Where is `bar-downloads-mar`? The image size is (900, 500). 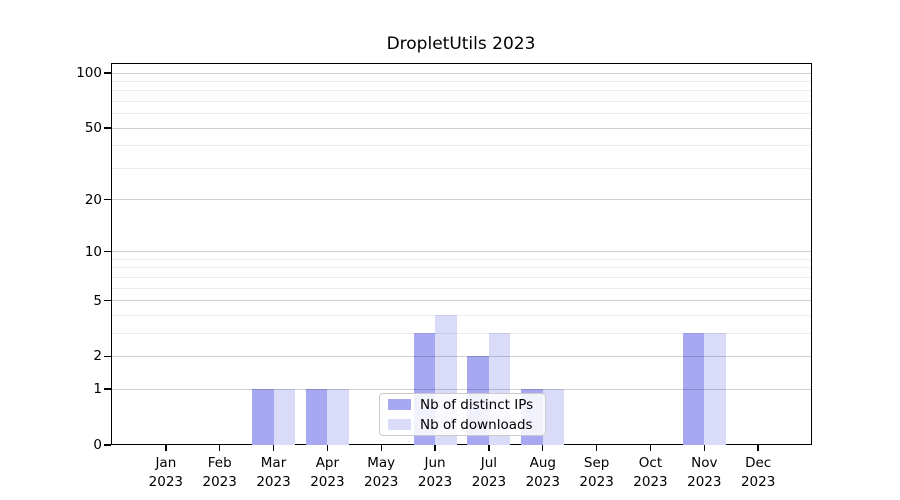
bar-downloads-mar is located at coordinates (284, 417).